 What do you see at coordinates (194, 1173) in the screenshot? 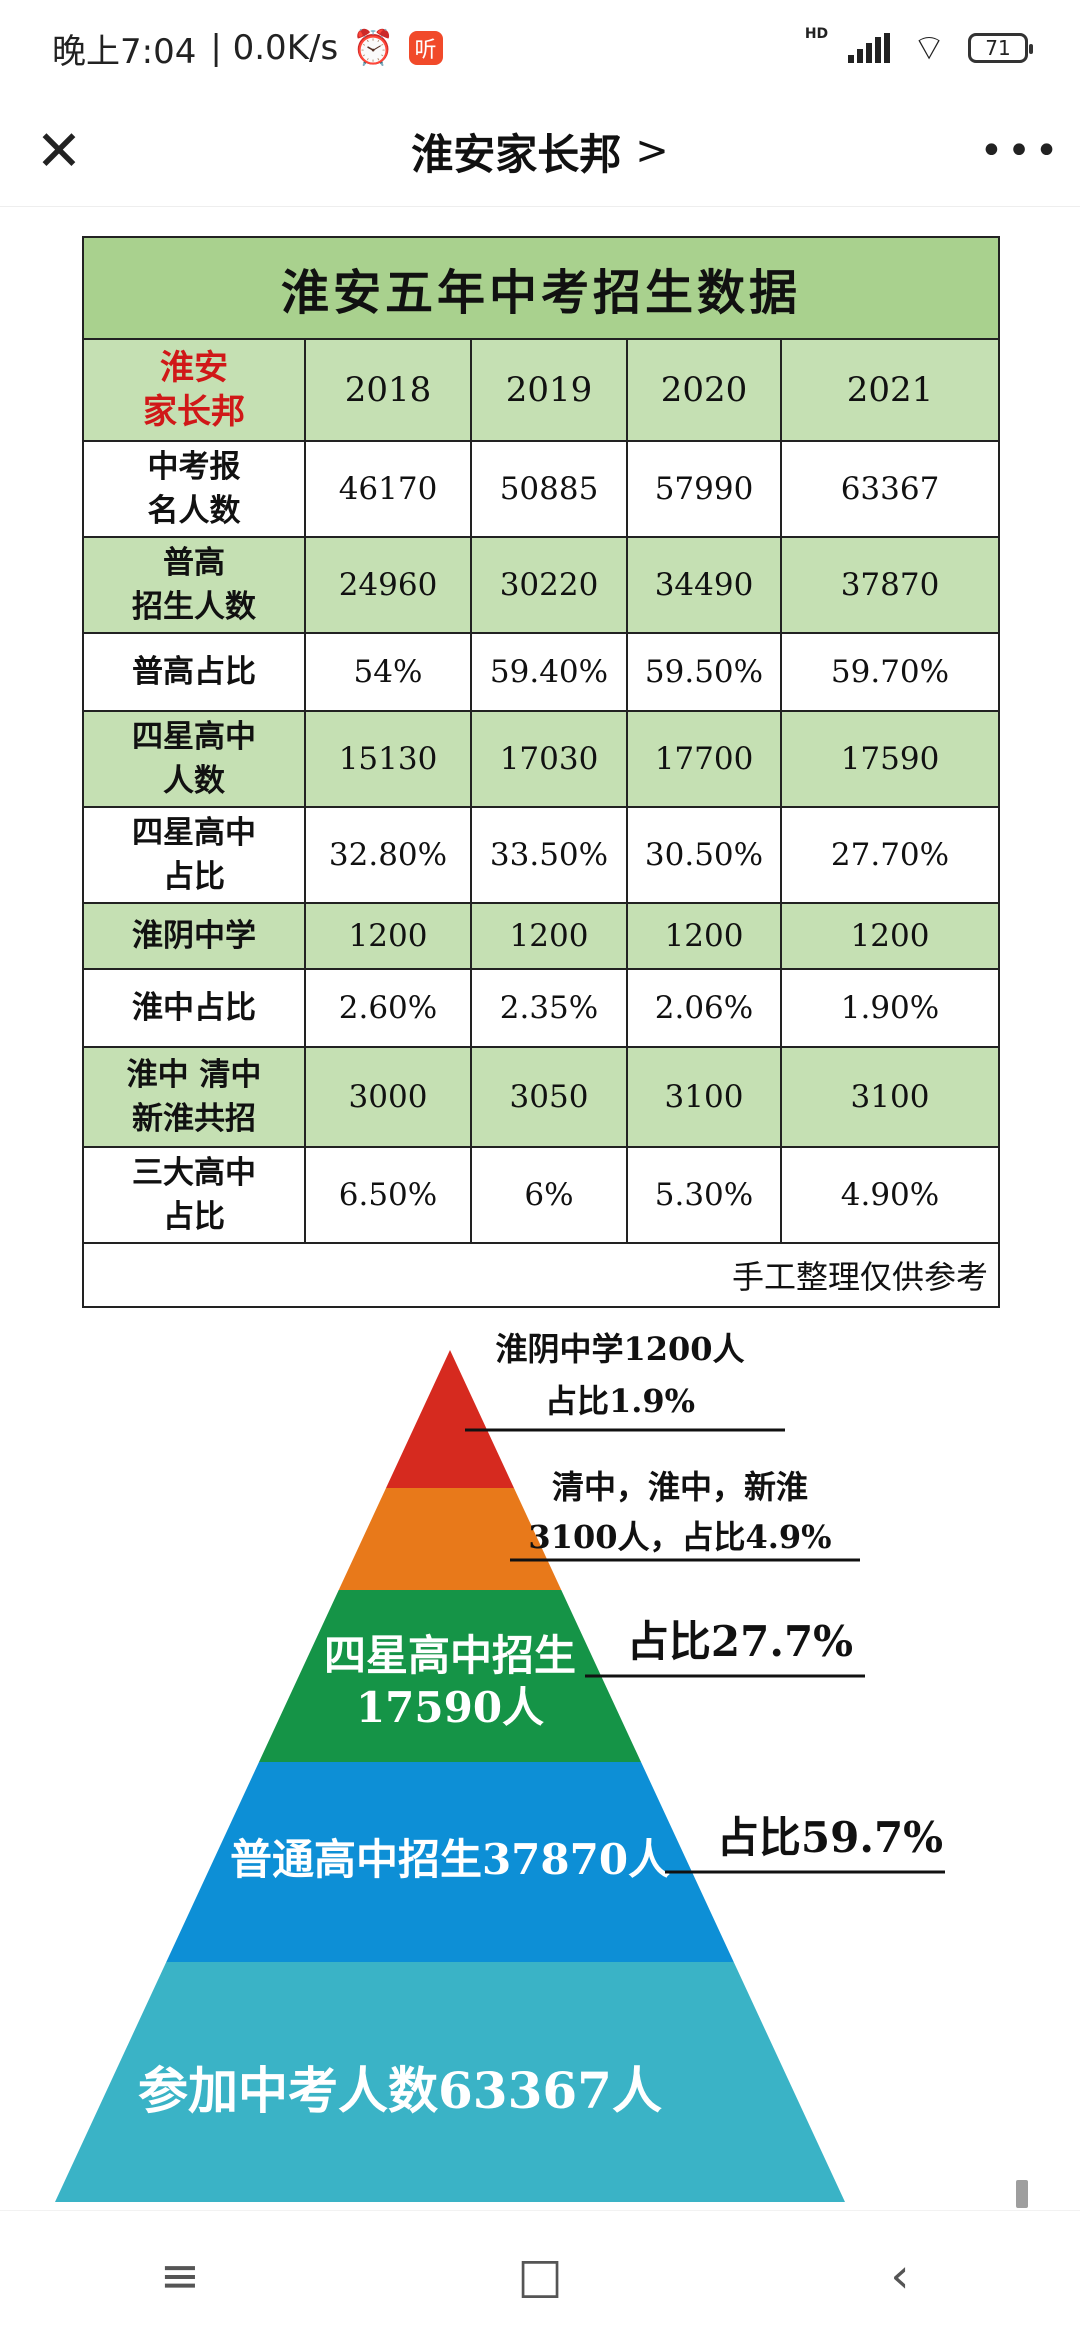
I see `row-label-line: 三大高中` at bounding box center [194, 1173].